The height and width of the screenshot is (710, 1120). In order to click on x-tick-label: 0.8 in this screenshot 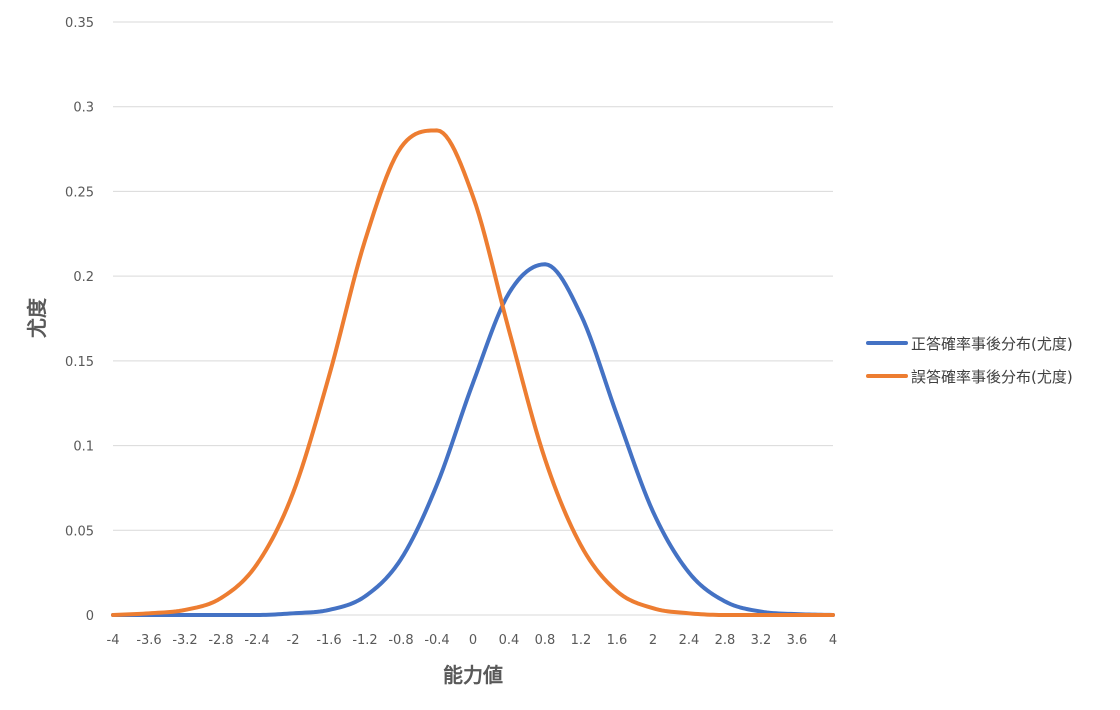, I will do `click(545, 640)`.